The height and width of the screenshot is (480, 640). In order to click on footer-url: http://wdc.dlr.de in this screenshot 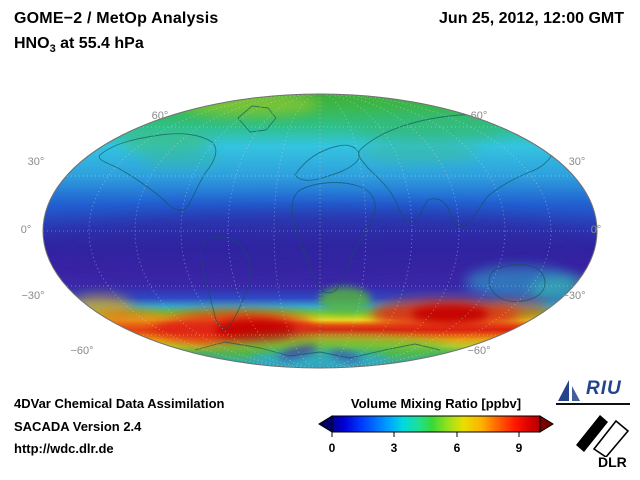, I will do `click(64, 448)`.